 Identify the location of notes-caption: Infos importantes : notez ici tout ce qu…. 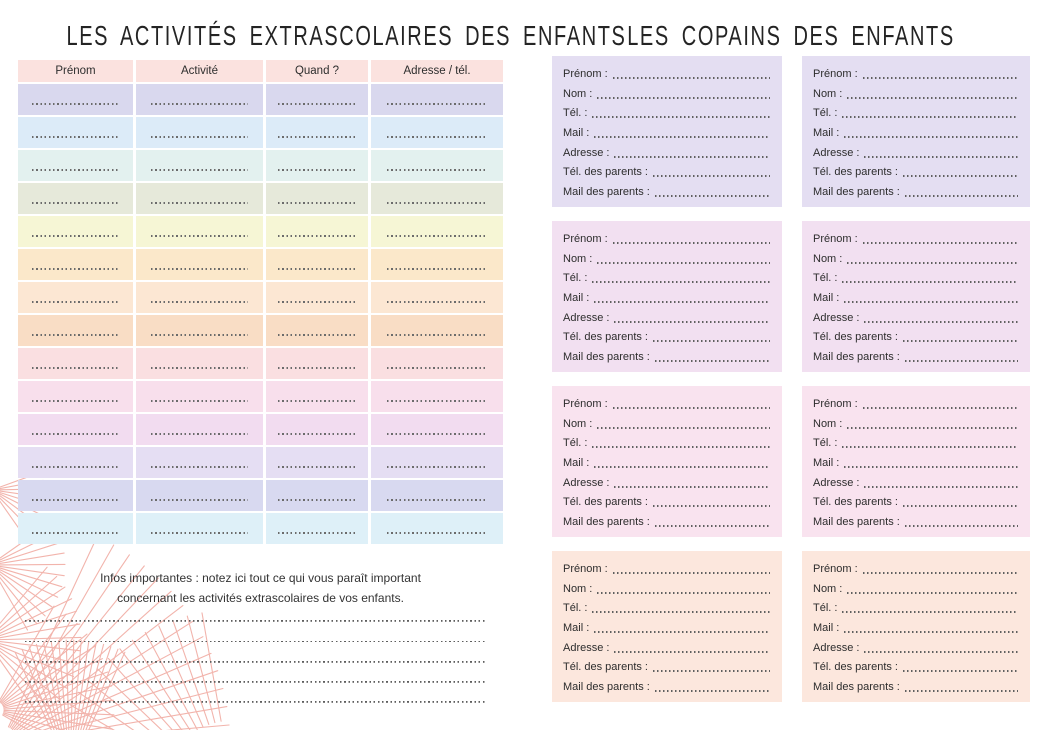
(260, 588).